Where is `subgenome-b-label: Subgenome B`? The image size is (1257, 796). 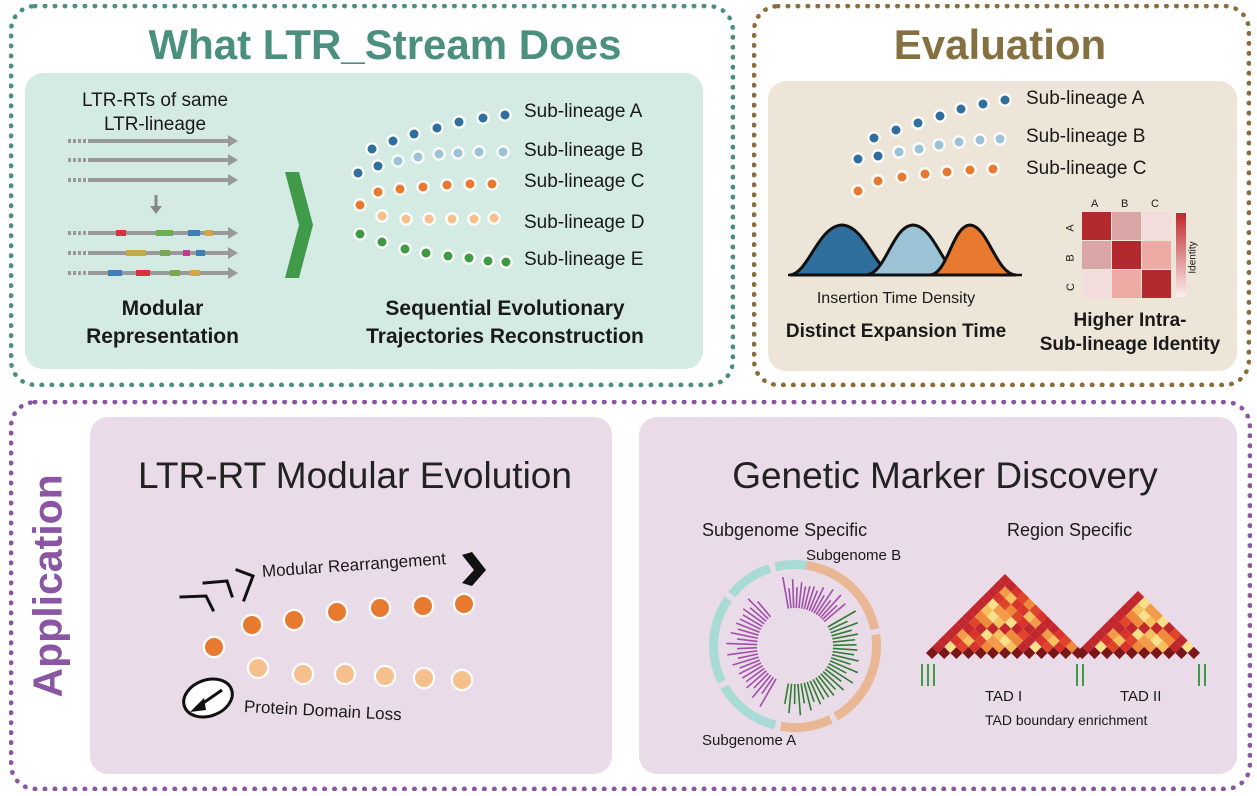
subgenome-b-label: Subgenome B is located at coordinates (854, 555).